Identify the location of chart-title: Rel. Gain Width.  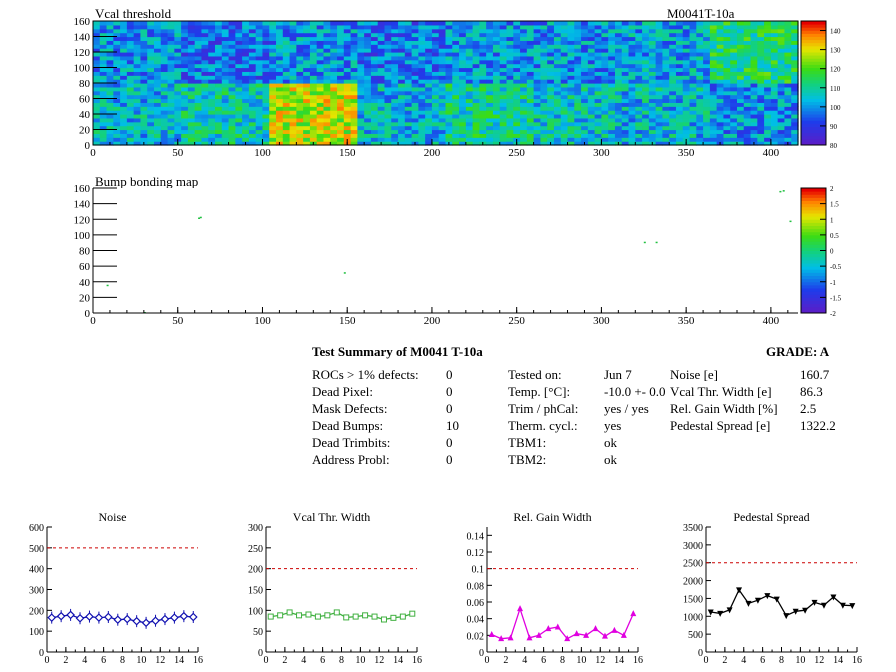
(552, 517).